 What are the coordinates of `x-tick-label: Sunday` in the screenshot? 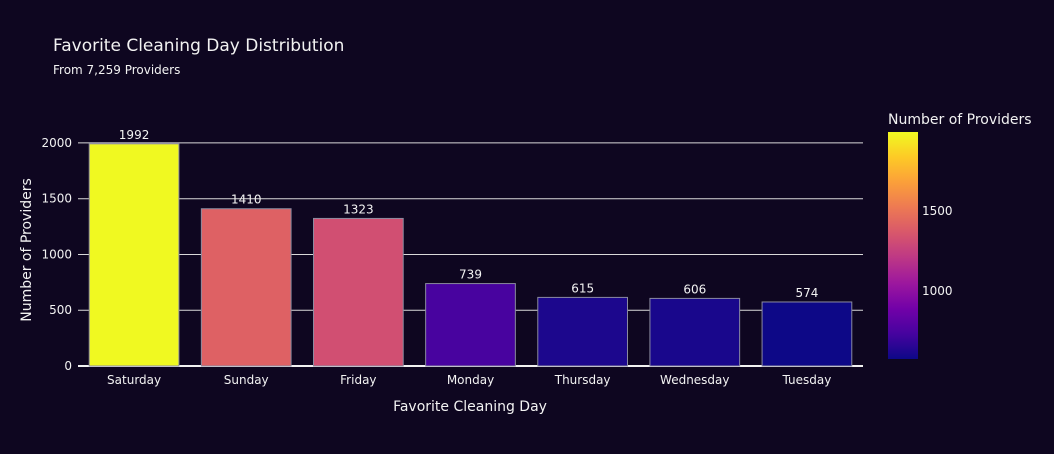 It's located at (246, 380).